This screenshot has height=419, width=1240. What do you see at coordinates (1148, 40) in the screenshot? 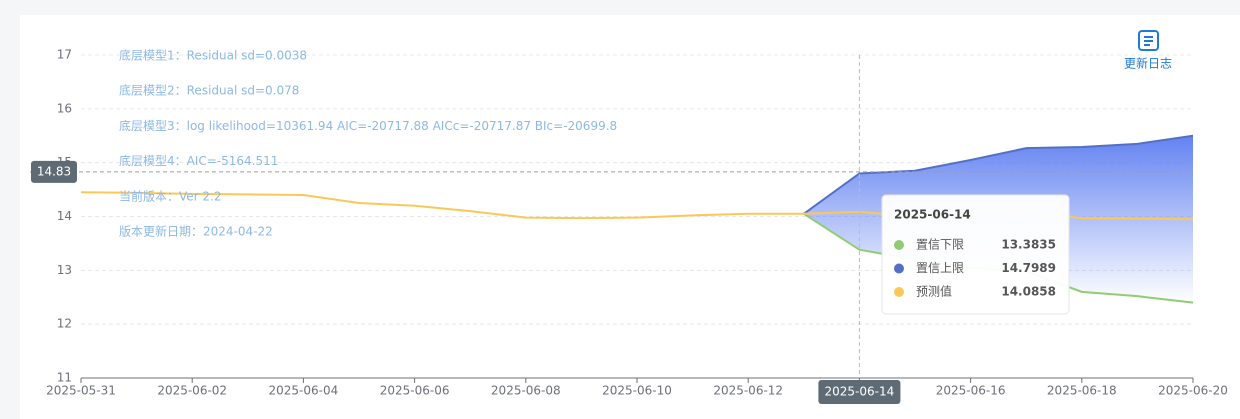
I see `button-icon` at bounding box center [1148, 40].